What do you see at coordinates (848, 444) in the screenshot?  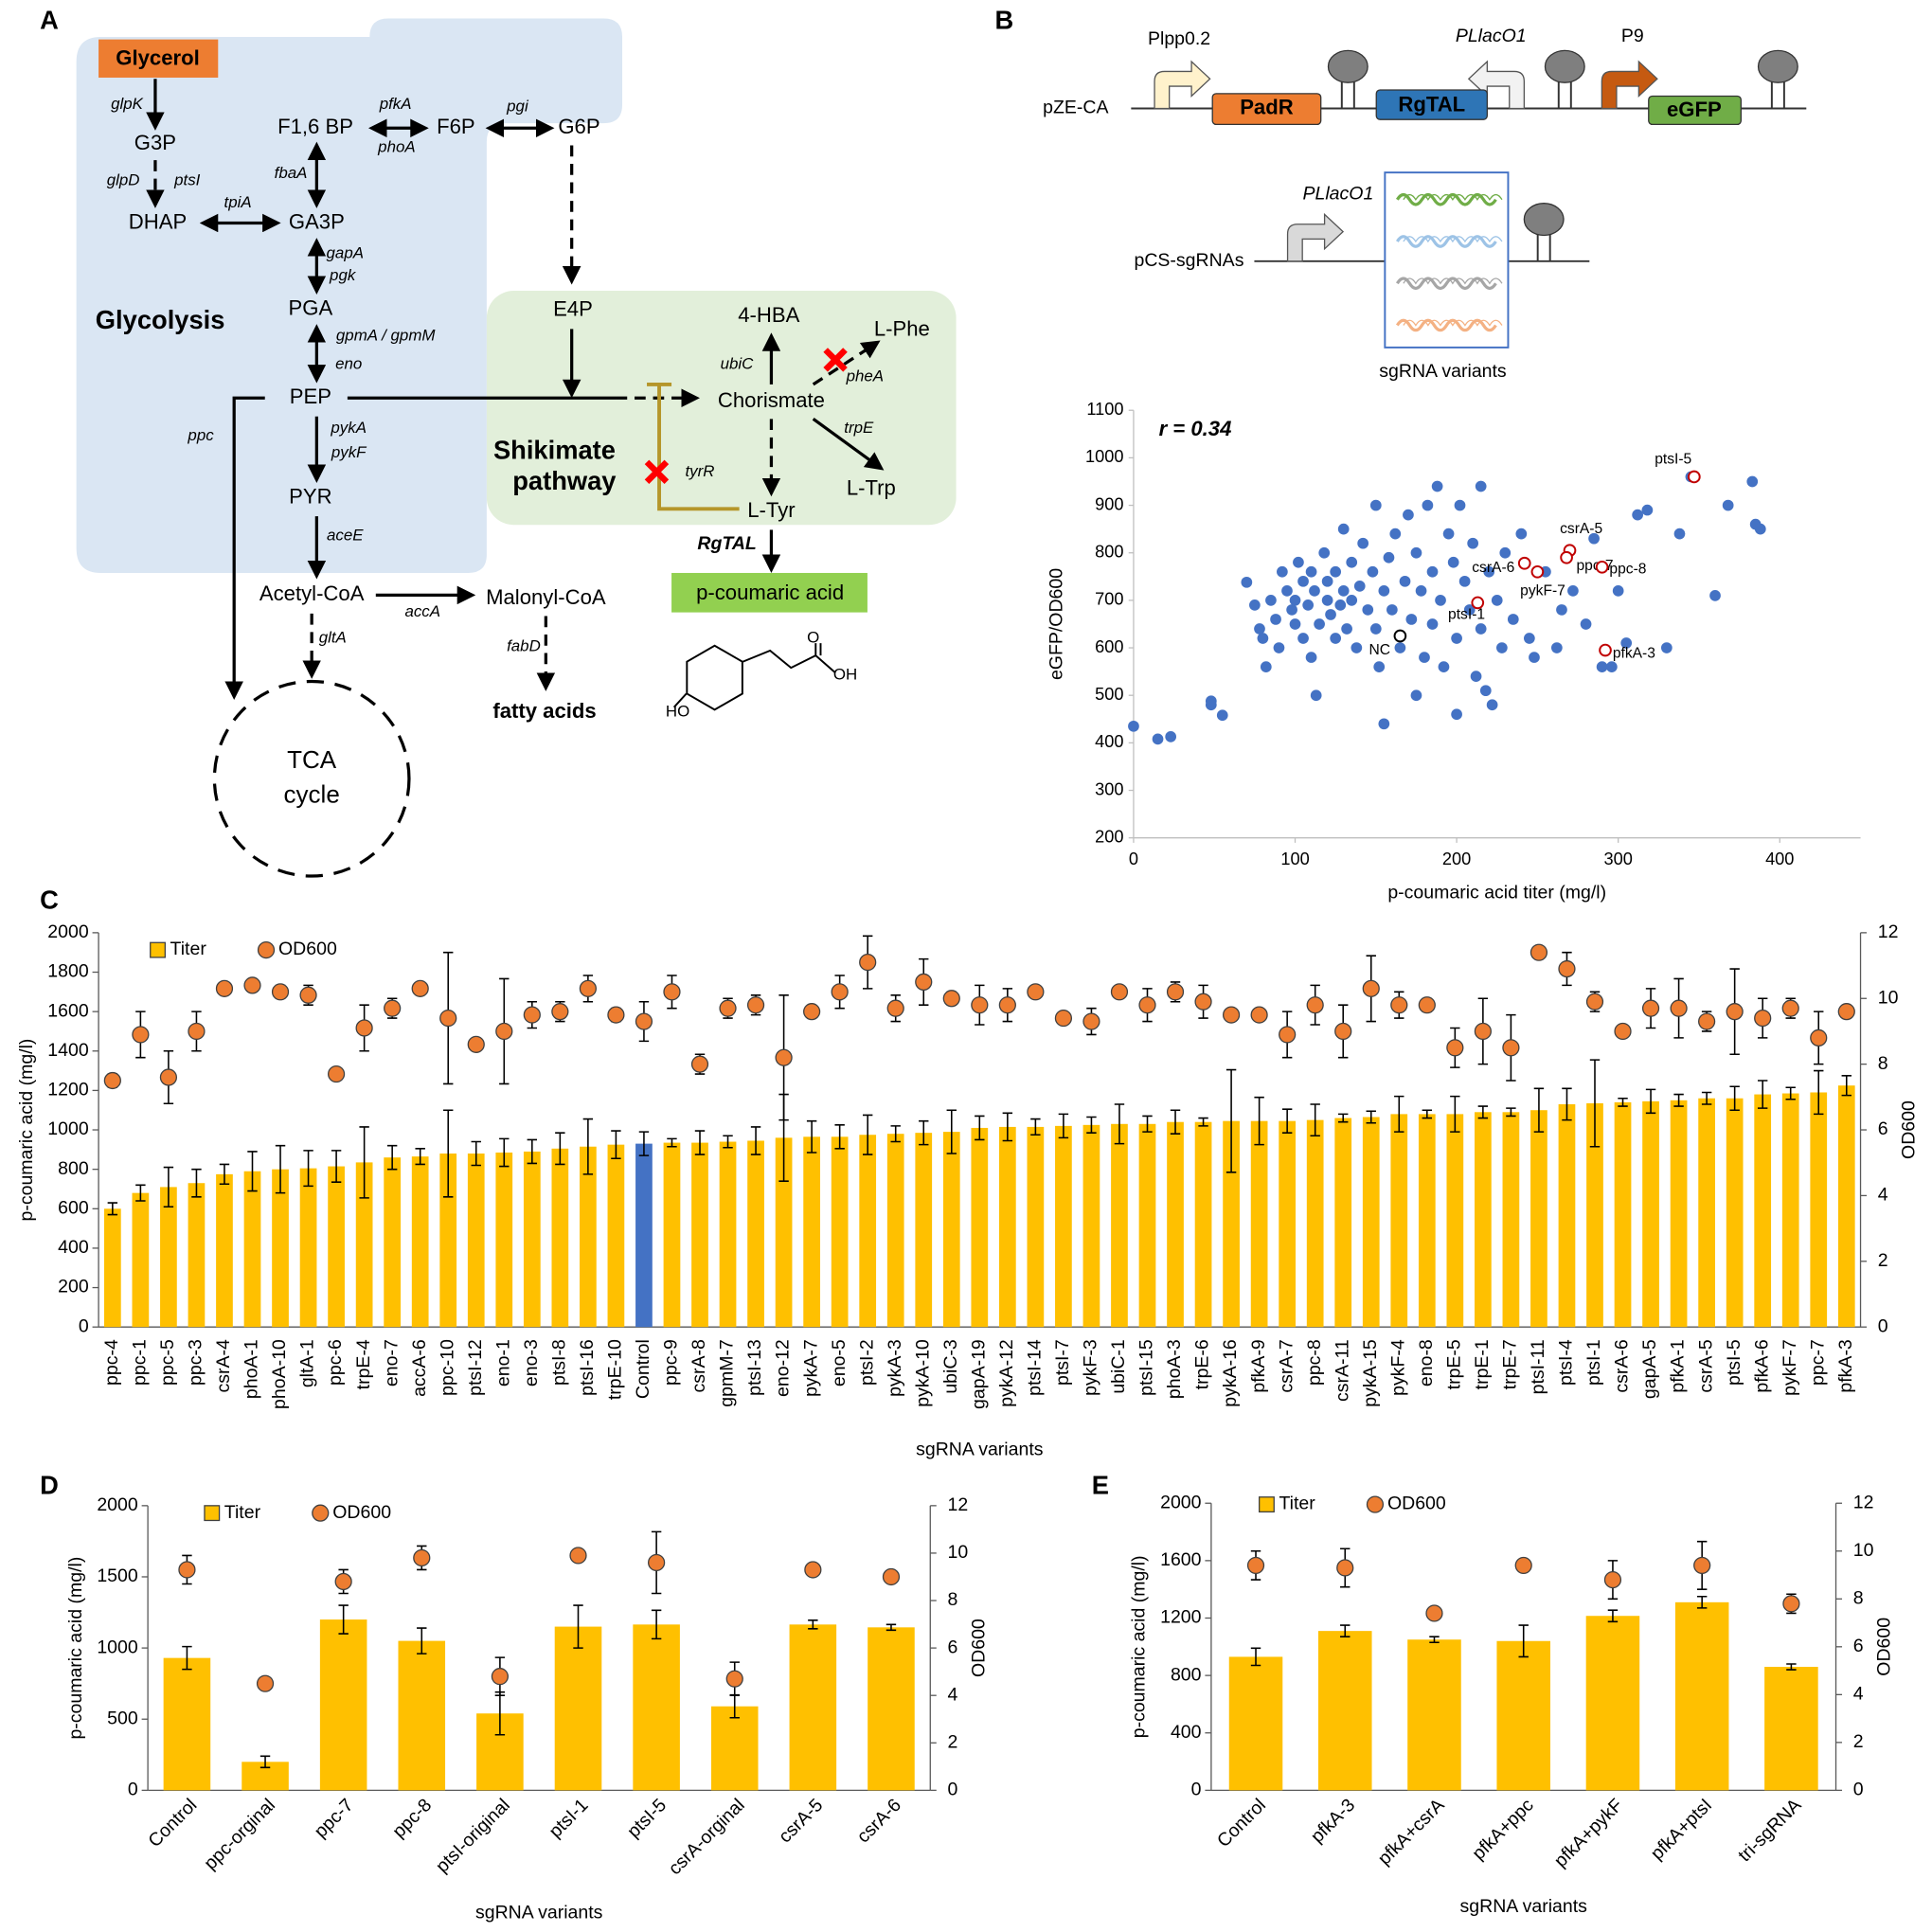 I see `arrow` at bounding box center [848, 444].